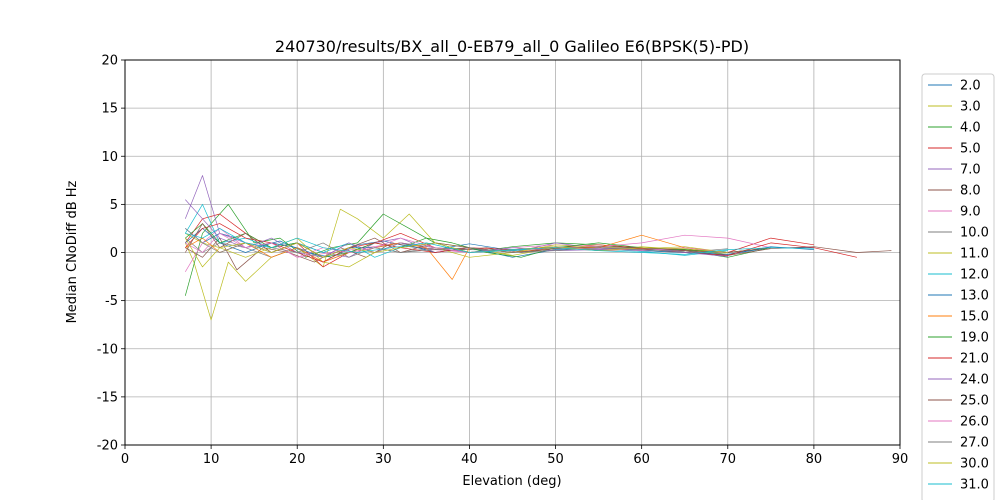 The image size is (1000, 500). What do you see at coordinates (974, 380) in the screenshot?
I see `legend-label: 24.0` at bounding box center [974, 380].